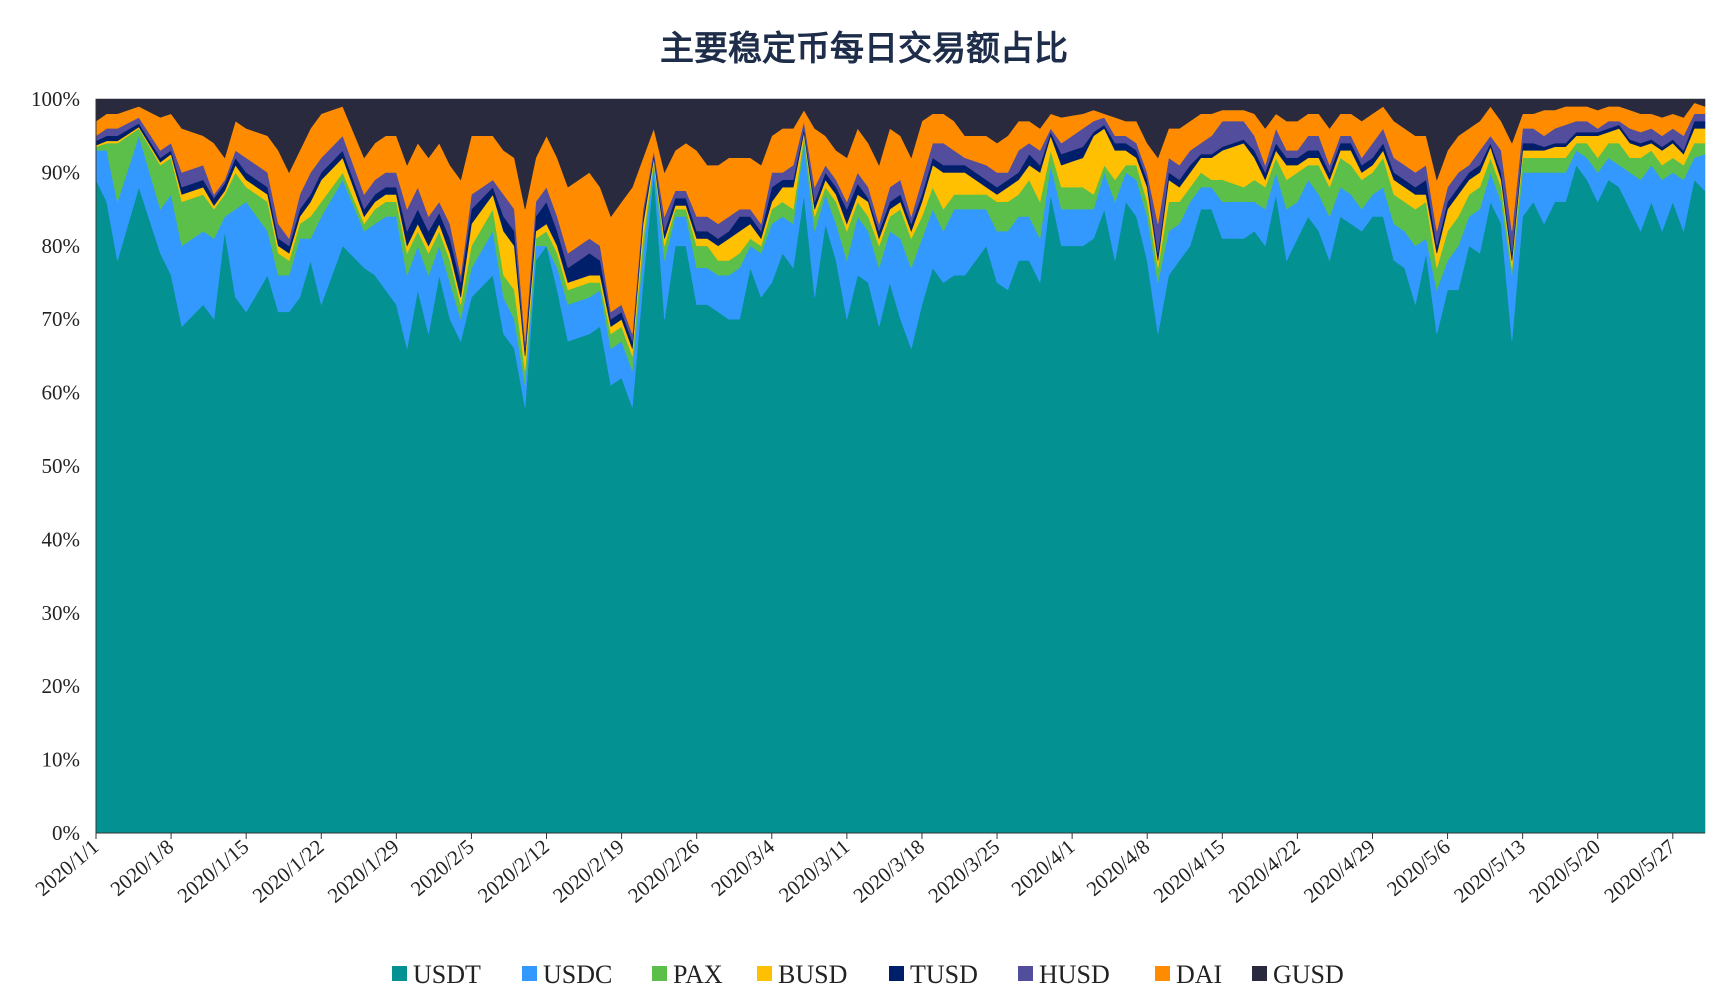 The height and width of the screenshot is (1008, 1728). I want to click on legend-item-gusd: GUSD, so click(1298, 974).